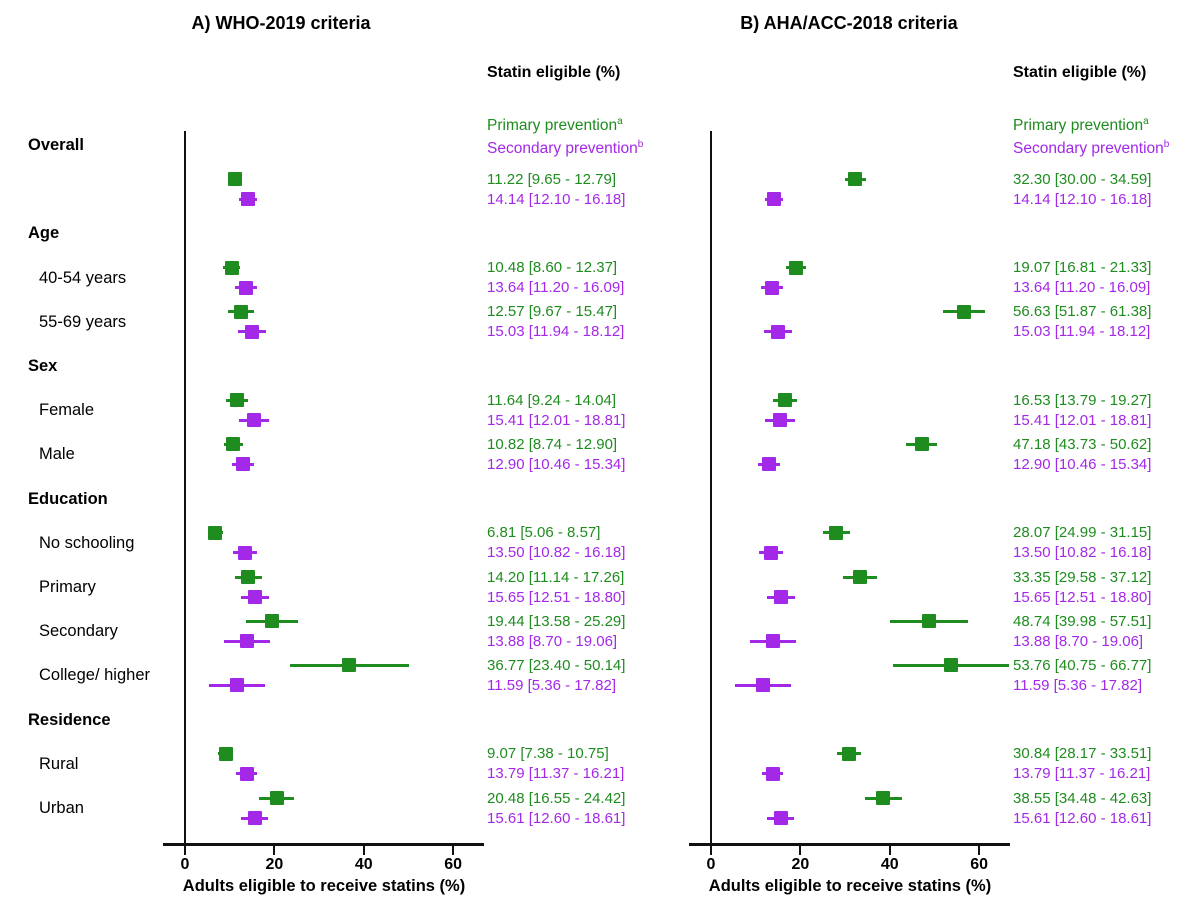 Image resolution: width=1200 pixels, height=918 pixels. What do you see at coordinates (556, 621) in the screenshot?
I see `primary-value-text: 19.44 [13.58 - 25.29]` at bounding box center [556, 621].